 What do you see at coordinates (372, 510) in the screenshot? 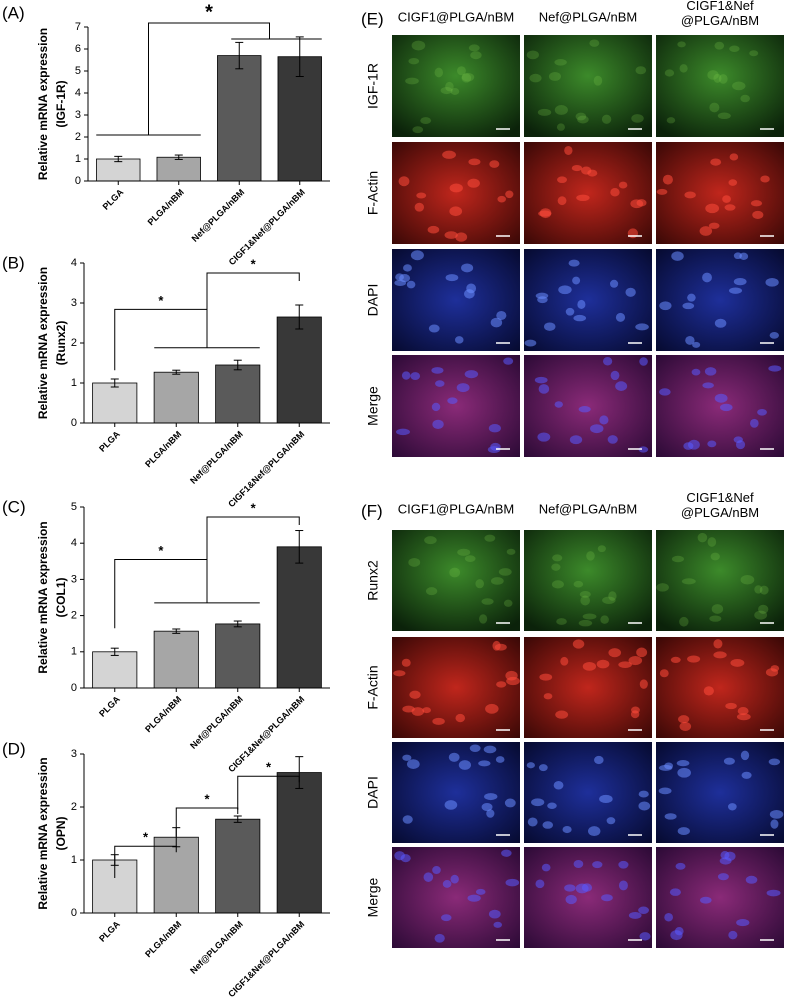
I see `panel-label: (F)` at bounding box center [372, 510].